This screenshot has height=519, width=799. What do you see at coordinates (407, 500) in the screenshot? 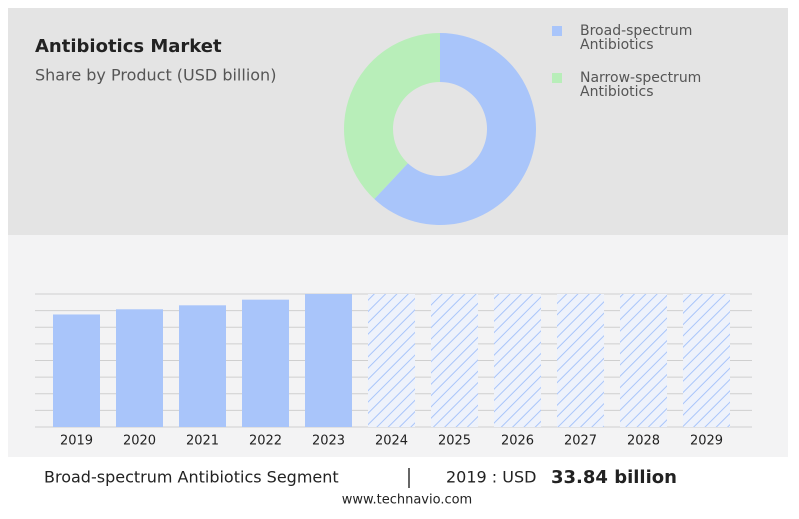
I see `source: www.technavio.com` at bounding box center [407, 500].